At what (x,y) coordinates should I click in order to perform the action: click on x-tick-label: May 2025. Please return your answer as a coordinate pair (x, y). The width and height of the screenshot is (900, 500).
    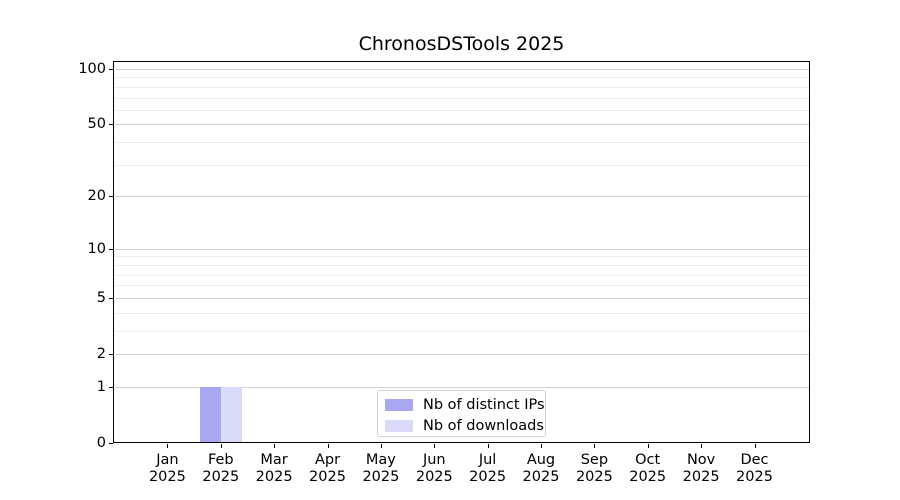
    Looking at the image, I should click on (381, 468).